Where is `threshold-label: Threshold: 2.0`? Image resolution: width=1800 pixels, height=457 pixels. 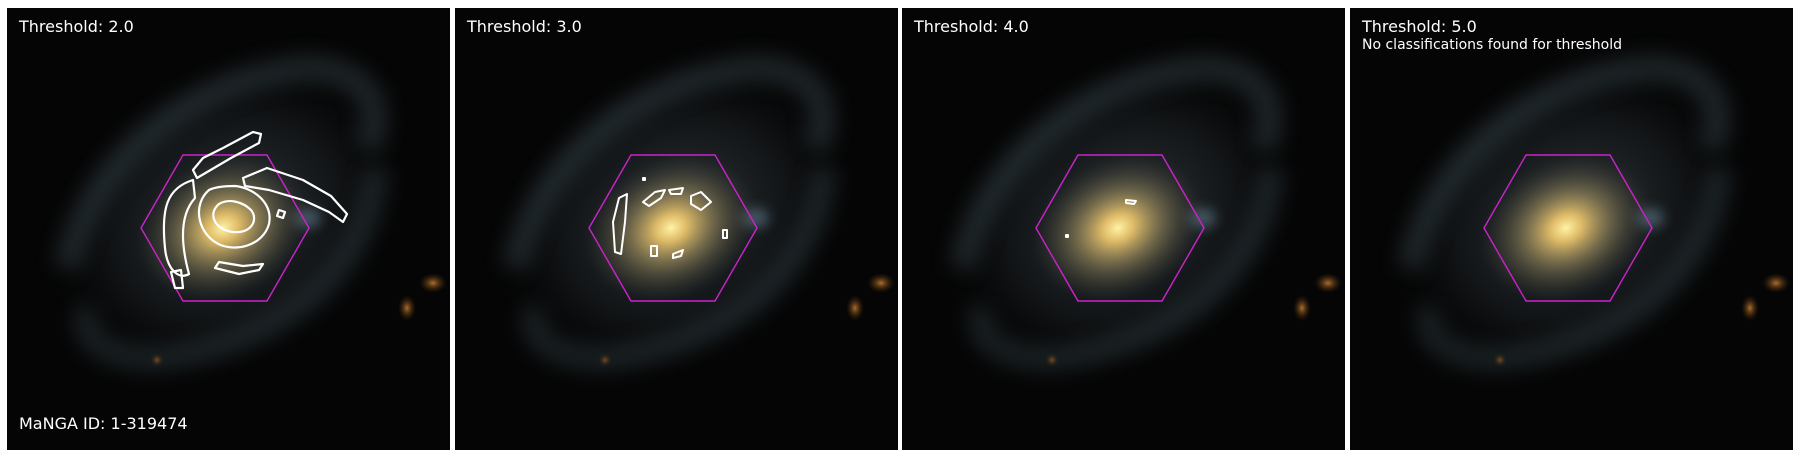
threshold-label: Threshold: 2.0 is located at coordinates (76, 26).